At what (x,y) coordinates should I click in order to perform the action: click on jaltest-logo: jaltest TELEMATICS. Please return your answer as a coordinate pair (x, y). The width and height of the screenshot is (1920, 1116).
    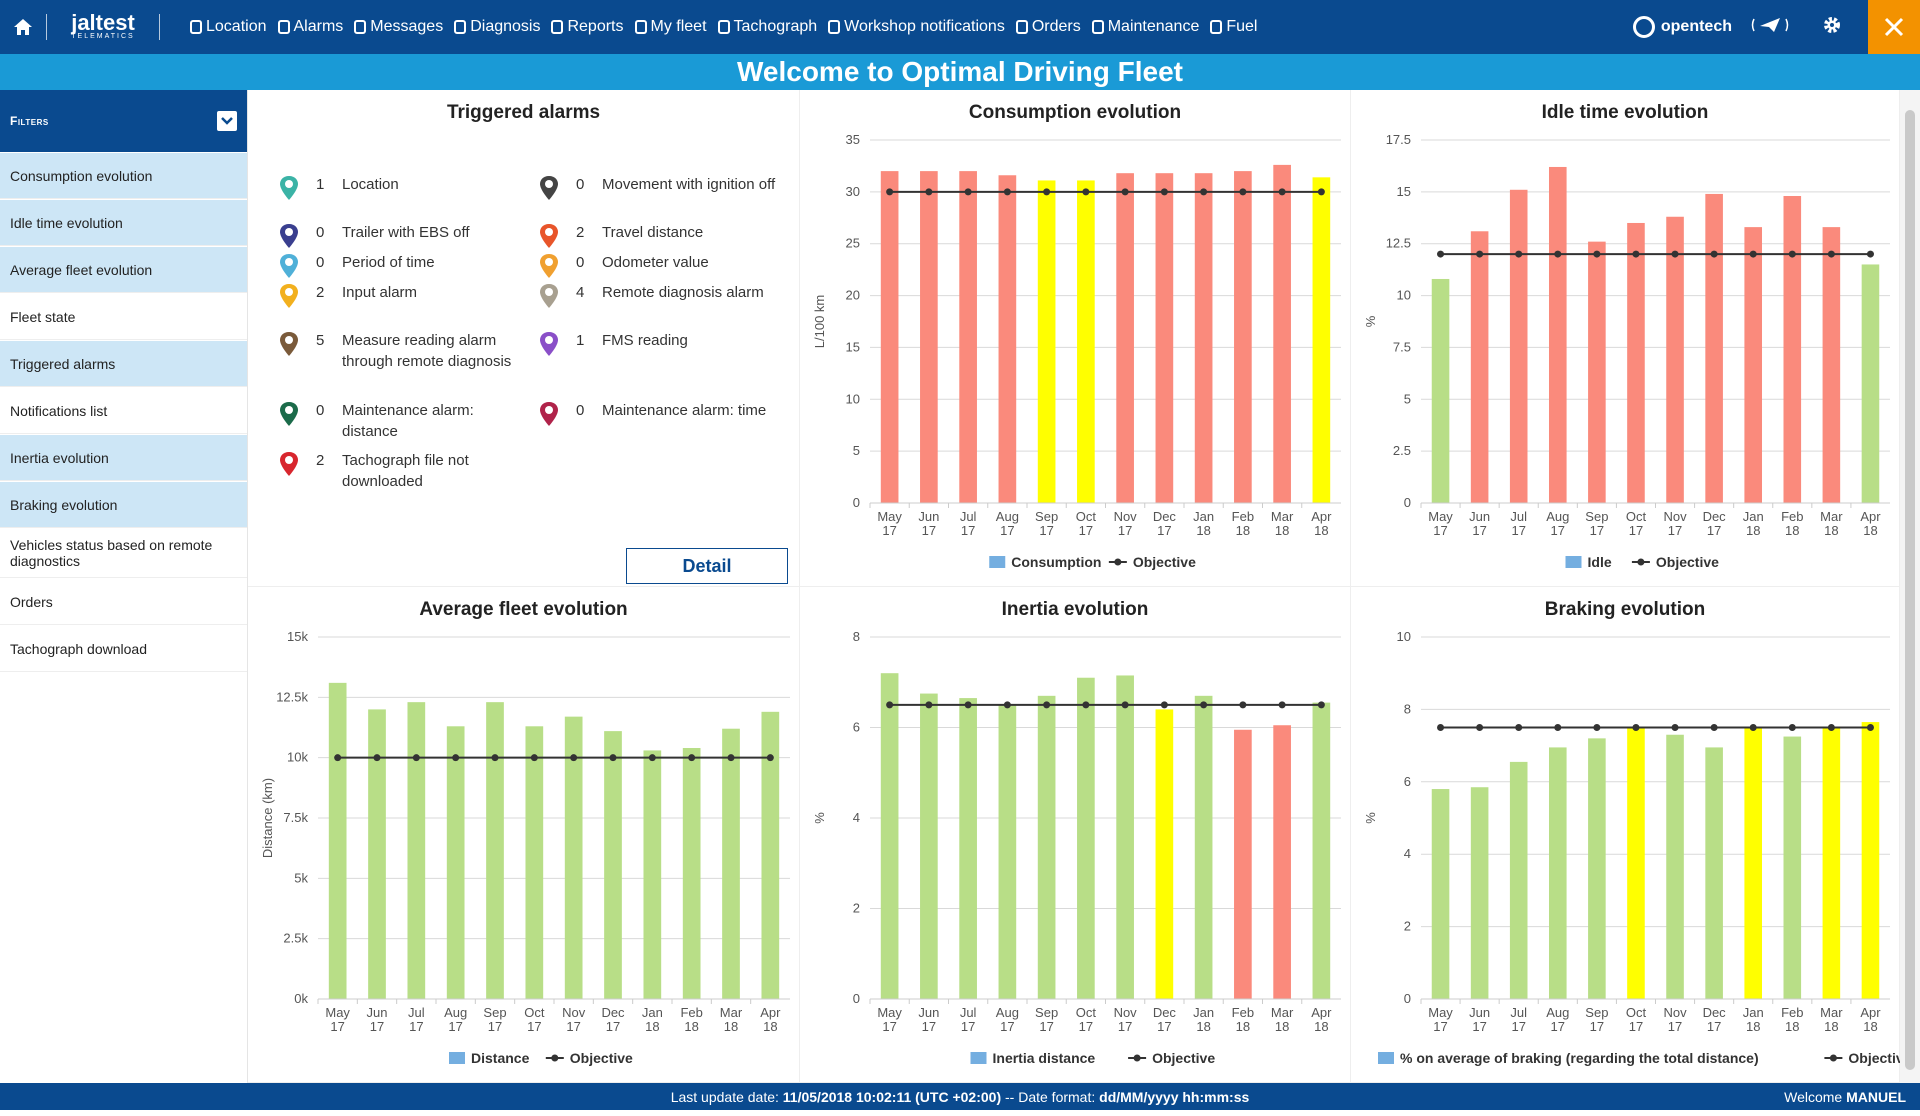
    Looking at the image, I should click on (103, 27).